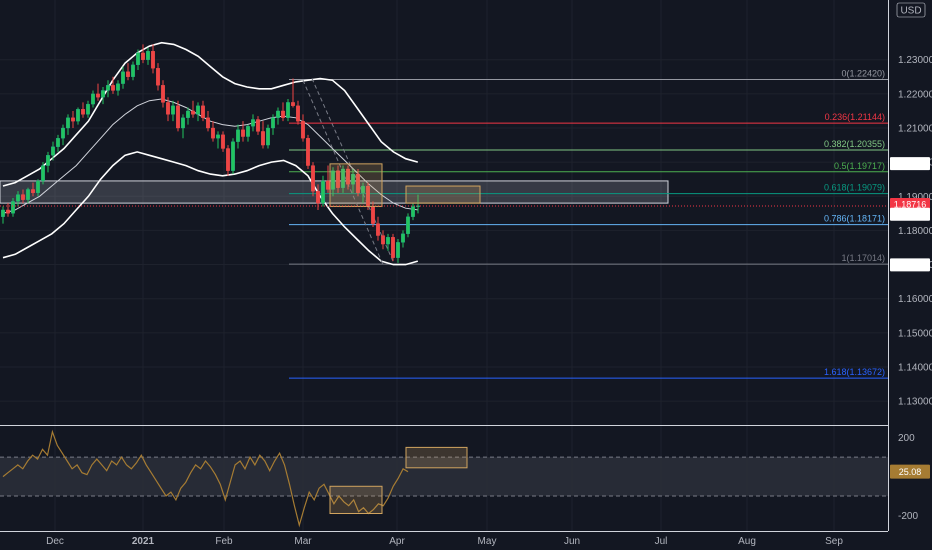 Image resolution: width=932 pixels, height=550 pixels. What do you see at coordinates (863, 258) in the screenshot?
I see `fib-level-label: 1(1.17014)` at bounding box center [863, 258].